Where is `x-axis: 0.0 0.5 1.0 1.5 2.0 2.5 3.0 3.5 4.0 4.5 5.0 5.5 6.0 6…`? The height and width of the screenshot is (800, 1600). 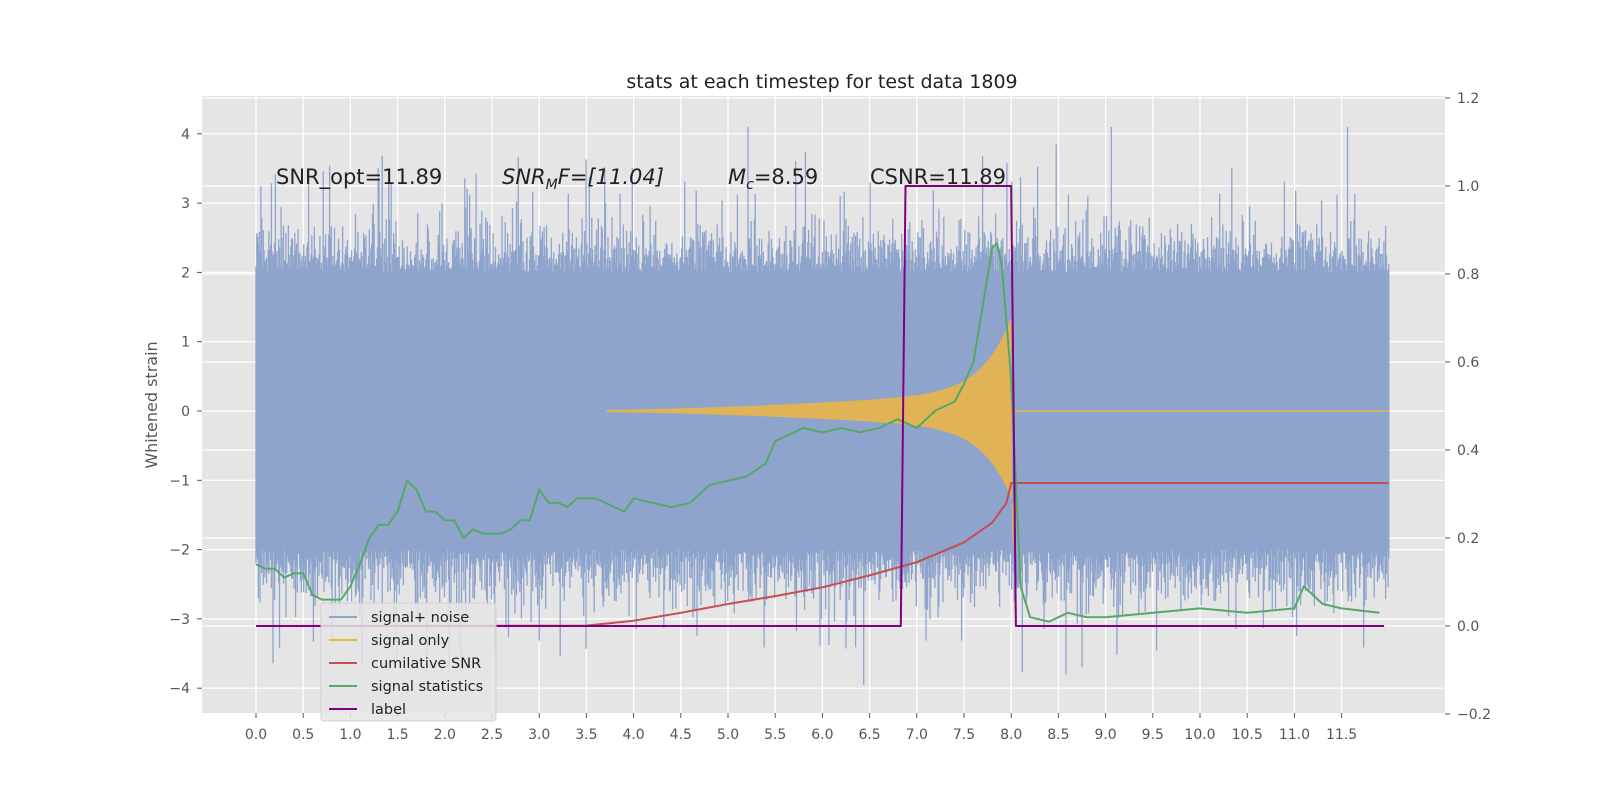 x-axis: 0.0 0.5 1.0 1.5 2.0 2.5 3.0 3.5 4.0 4.5 5.0 5.5 6.0 6… is located at coordinates (801, 728).